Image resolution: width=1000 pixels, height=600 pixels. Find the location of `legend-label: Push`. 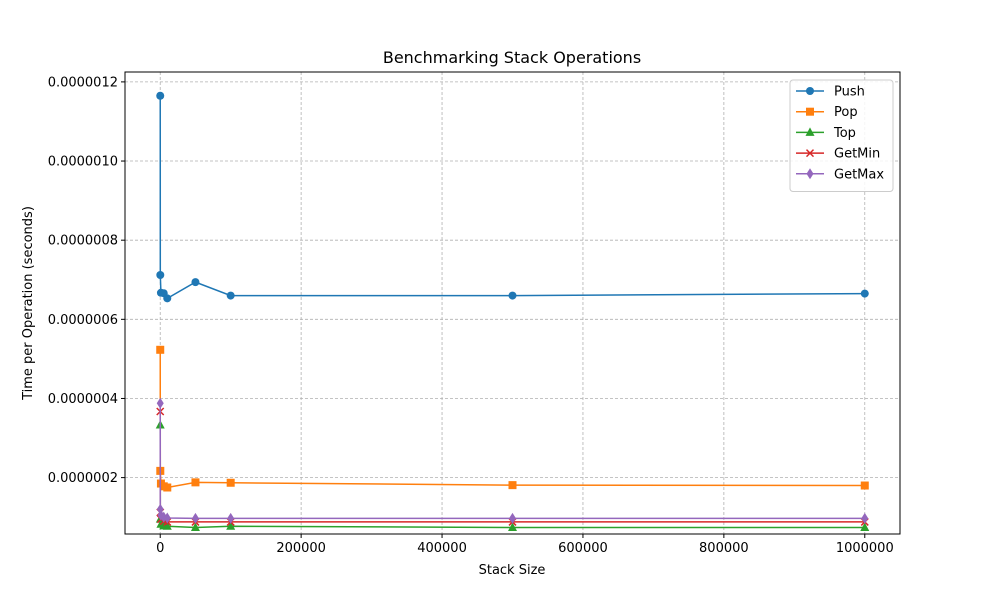

legend-label: Push is located at coordinates (849, 92).